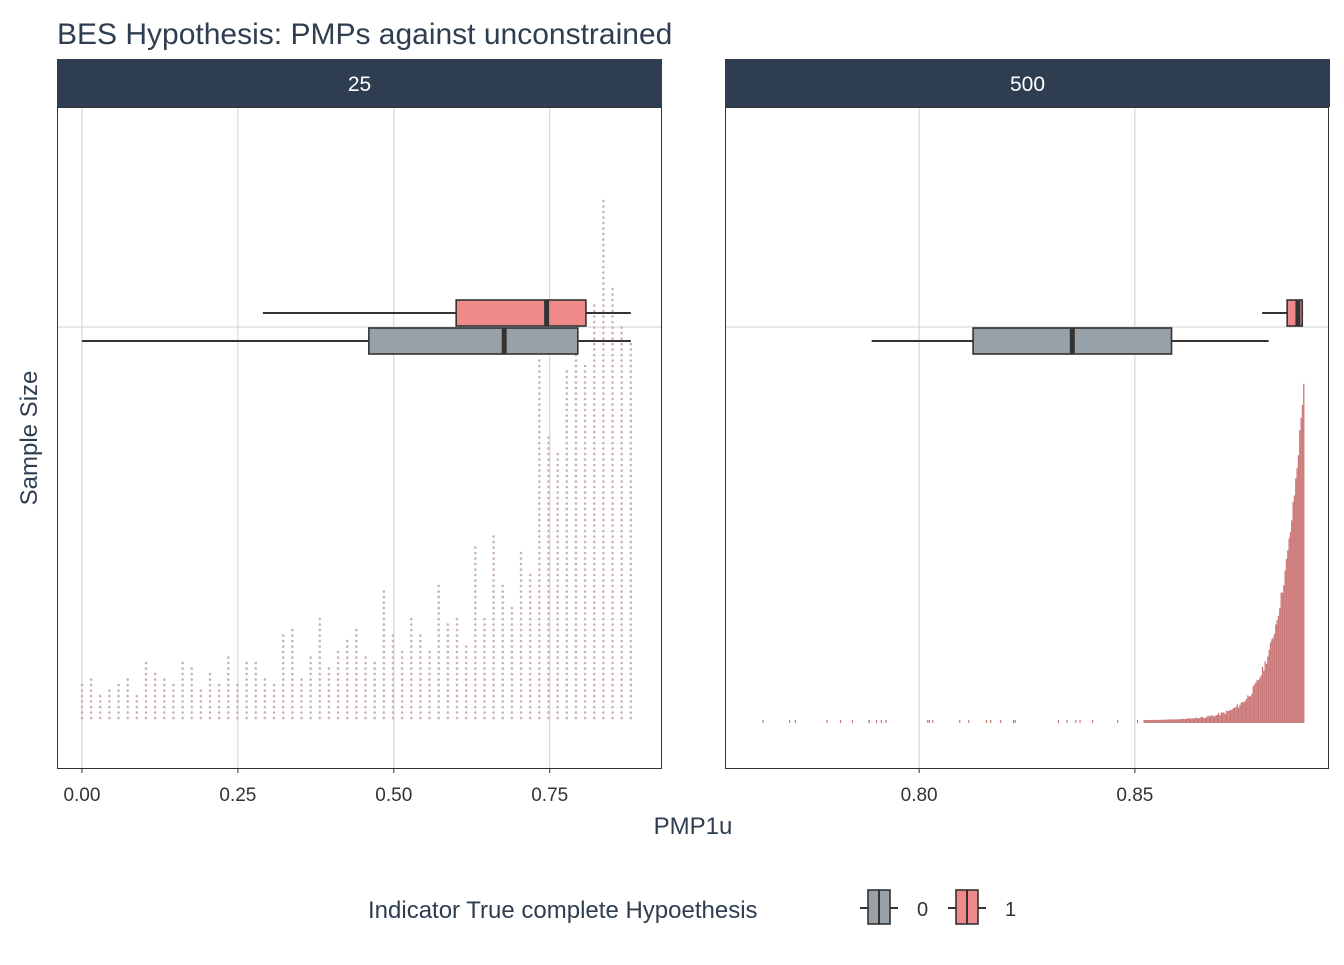 The height and width of the screenshot is (965, 1344). What do you see at coordinates (356, 327) in the screenshot?
I see `panel-25-boxplots` at bounding box center [356, 327].